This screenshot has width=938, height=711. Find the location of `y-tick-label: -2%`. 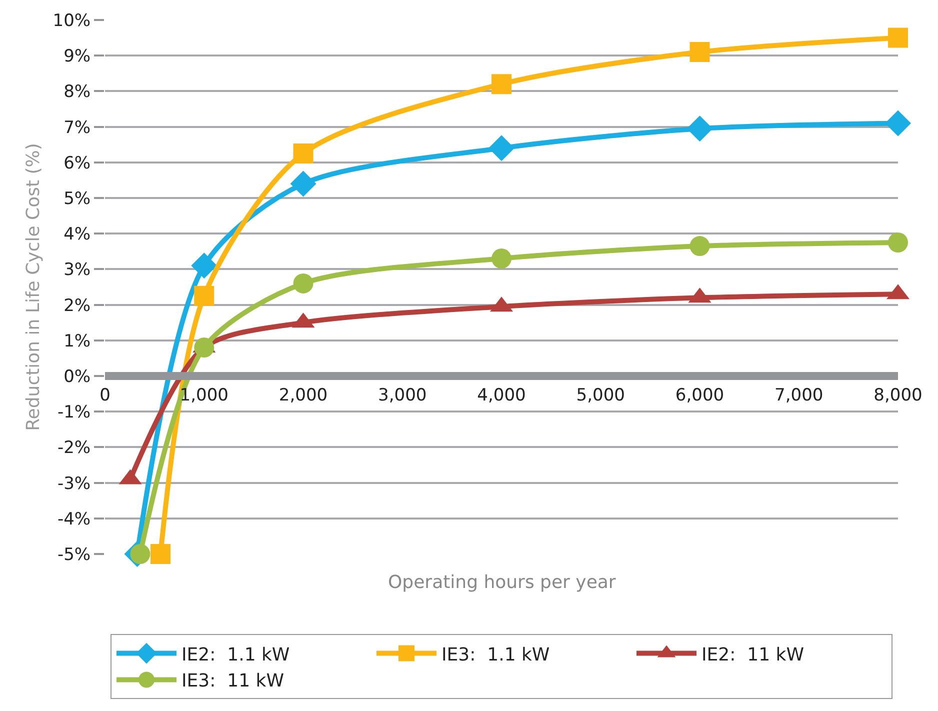

y-tick-label: -2% is located at coordinates (74, 448).